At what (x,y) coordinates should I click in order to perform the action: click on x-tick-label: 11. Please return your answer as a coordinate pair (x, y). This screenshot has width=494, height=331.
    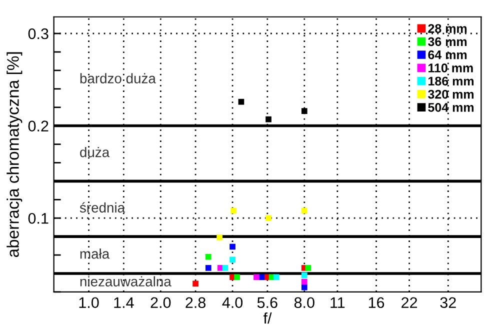
    Looking at the image, I should click on (337, 302).